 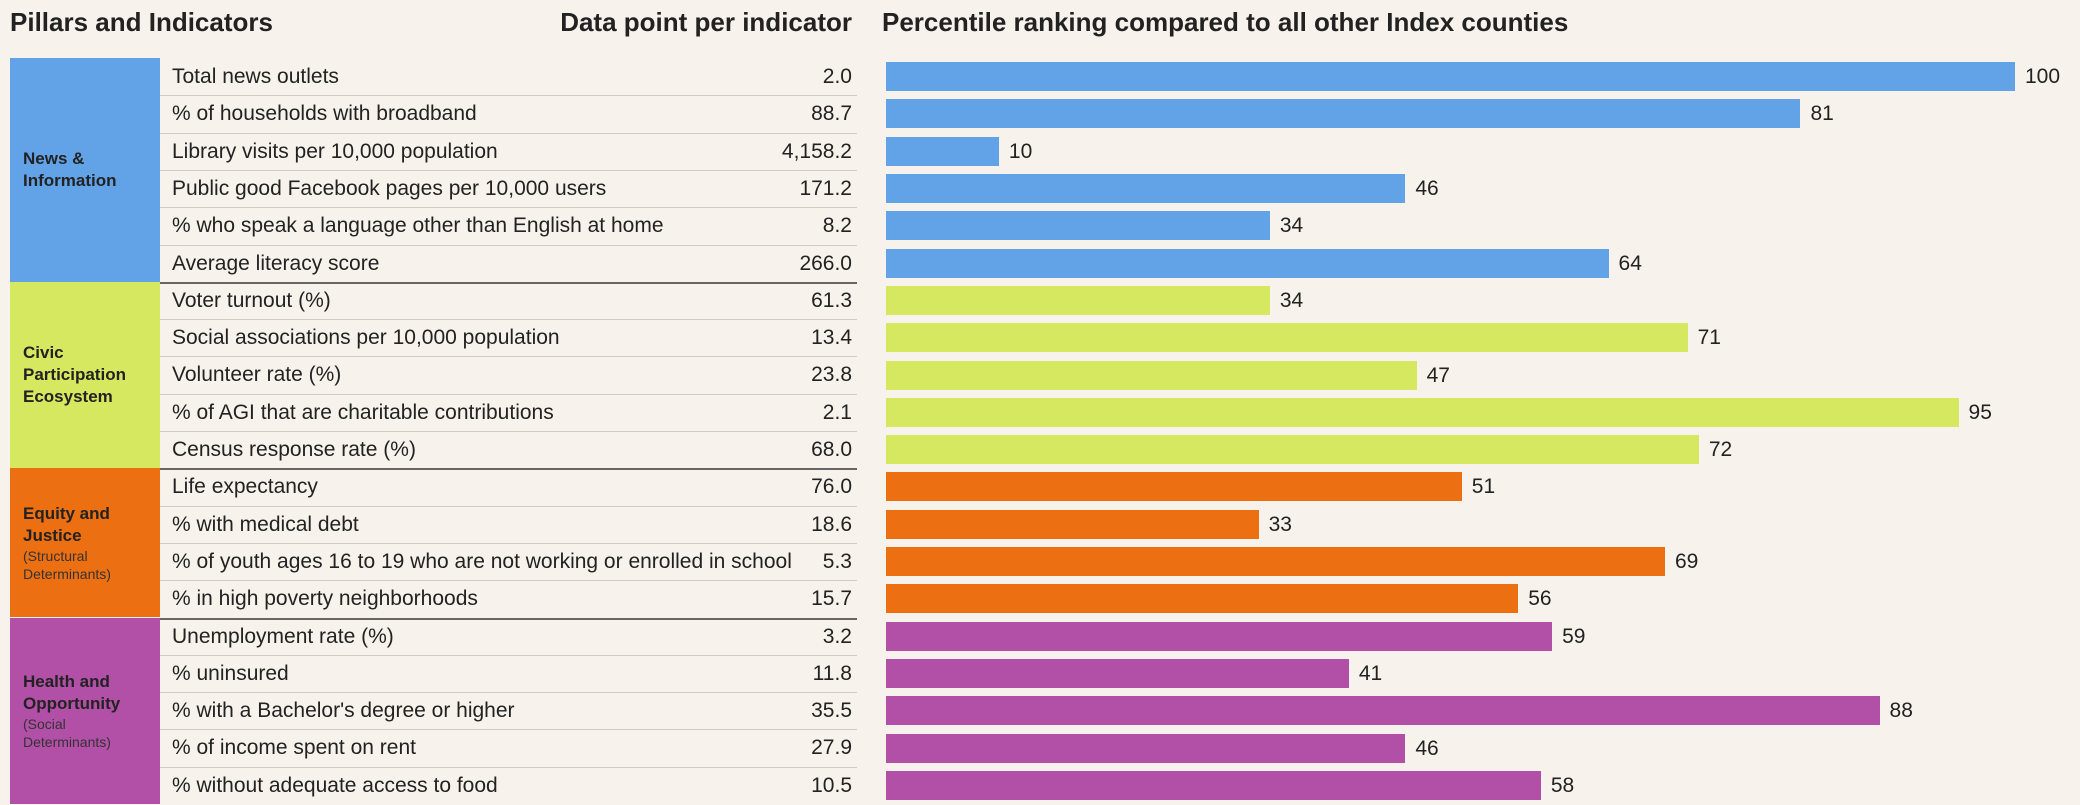 I want to click on indicator-name: Census response rate (%), so click(x=294, y=449).